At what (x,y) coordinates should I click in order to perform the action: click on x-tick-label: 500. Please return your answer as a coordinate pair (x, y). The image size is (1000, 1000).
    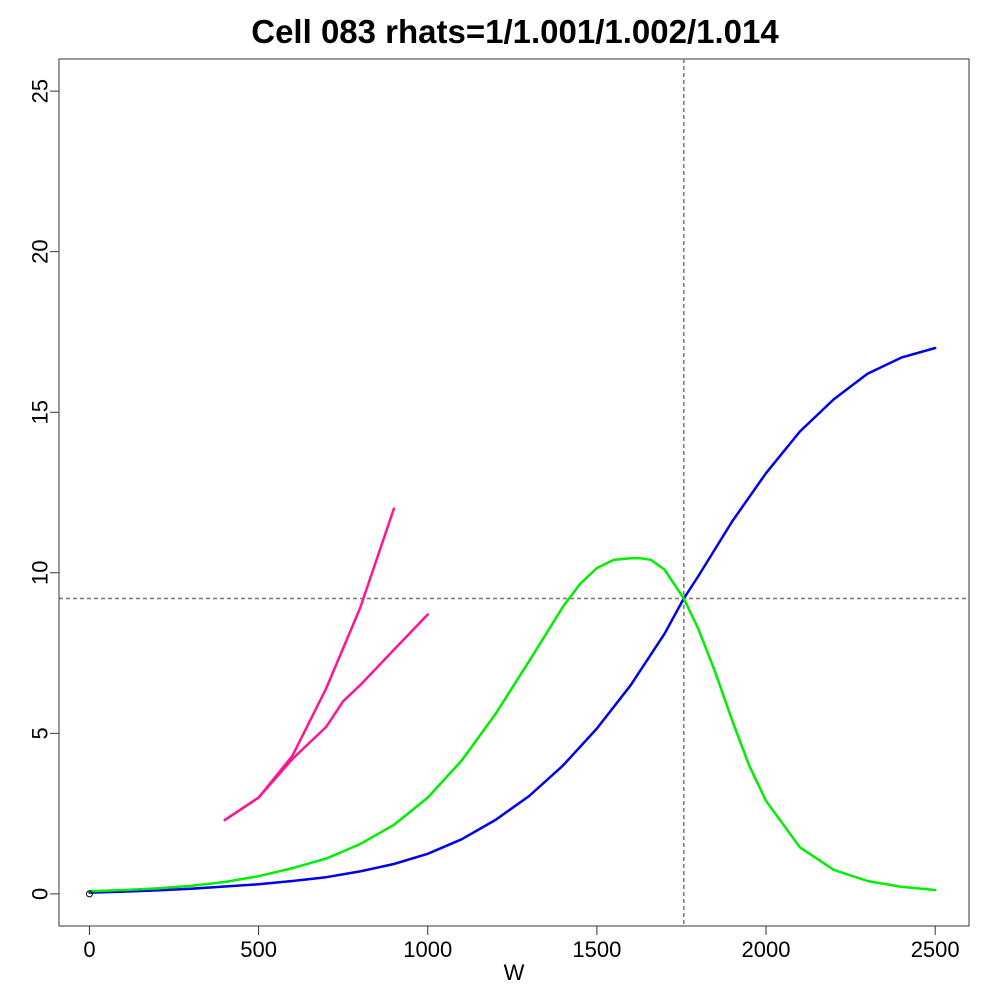
    Looking at the image, I should click on (258, 949).